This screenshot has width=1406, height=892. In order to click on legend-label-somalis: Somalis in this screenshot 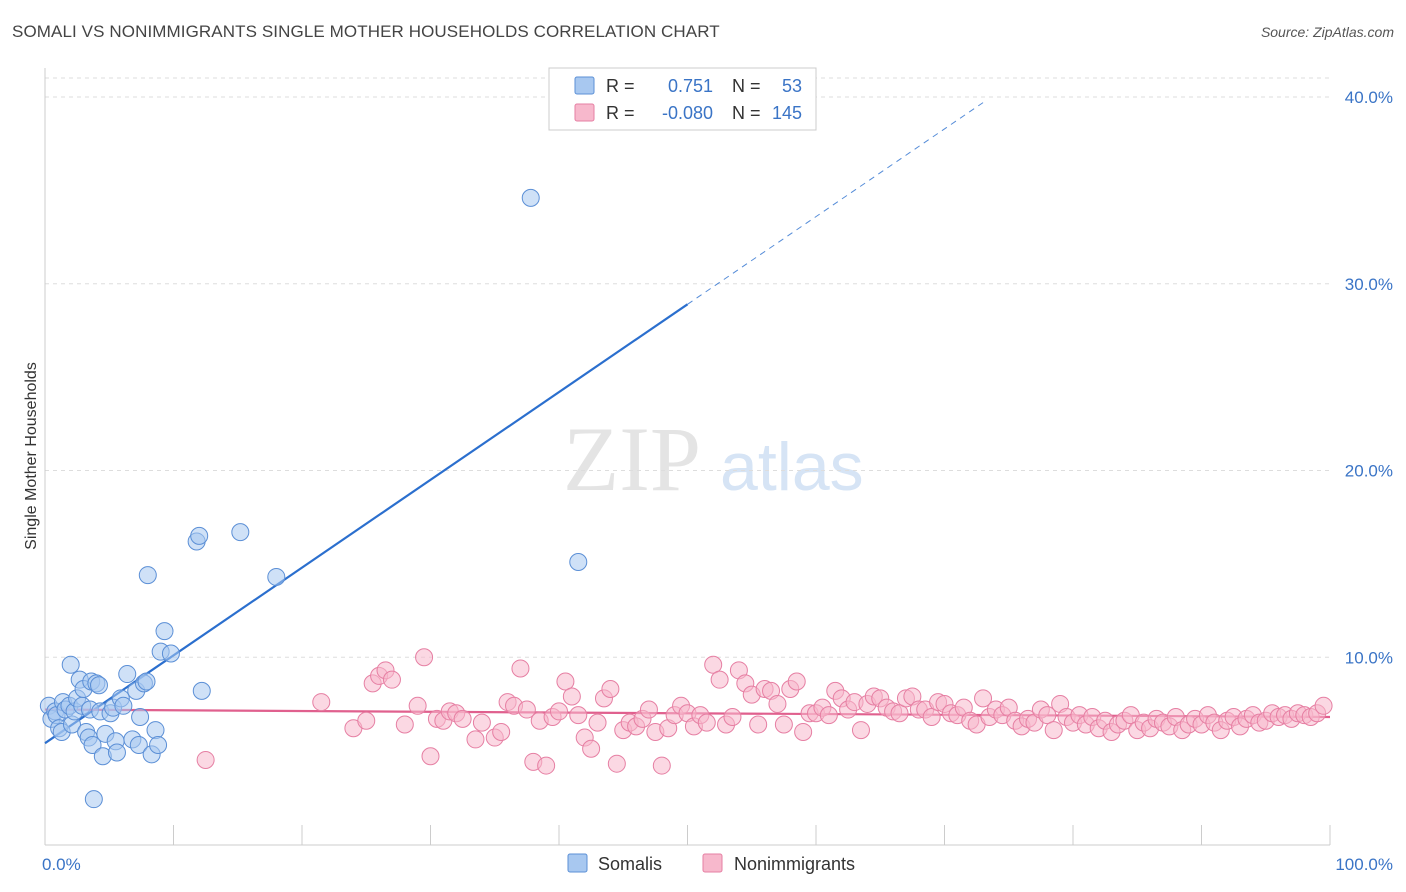, I will do `click(630, 864)`.